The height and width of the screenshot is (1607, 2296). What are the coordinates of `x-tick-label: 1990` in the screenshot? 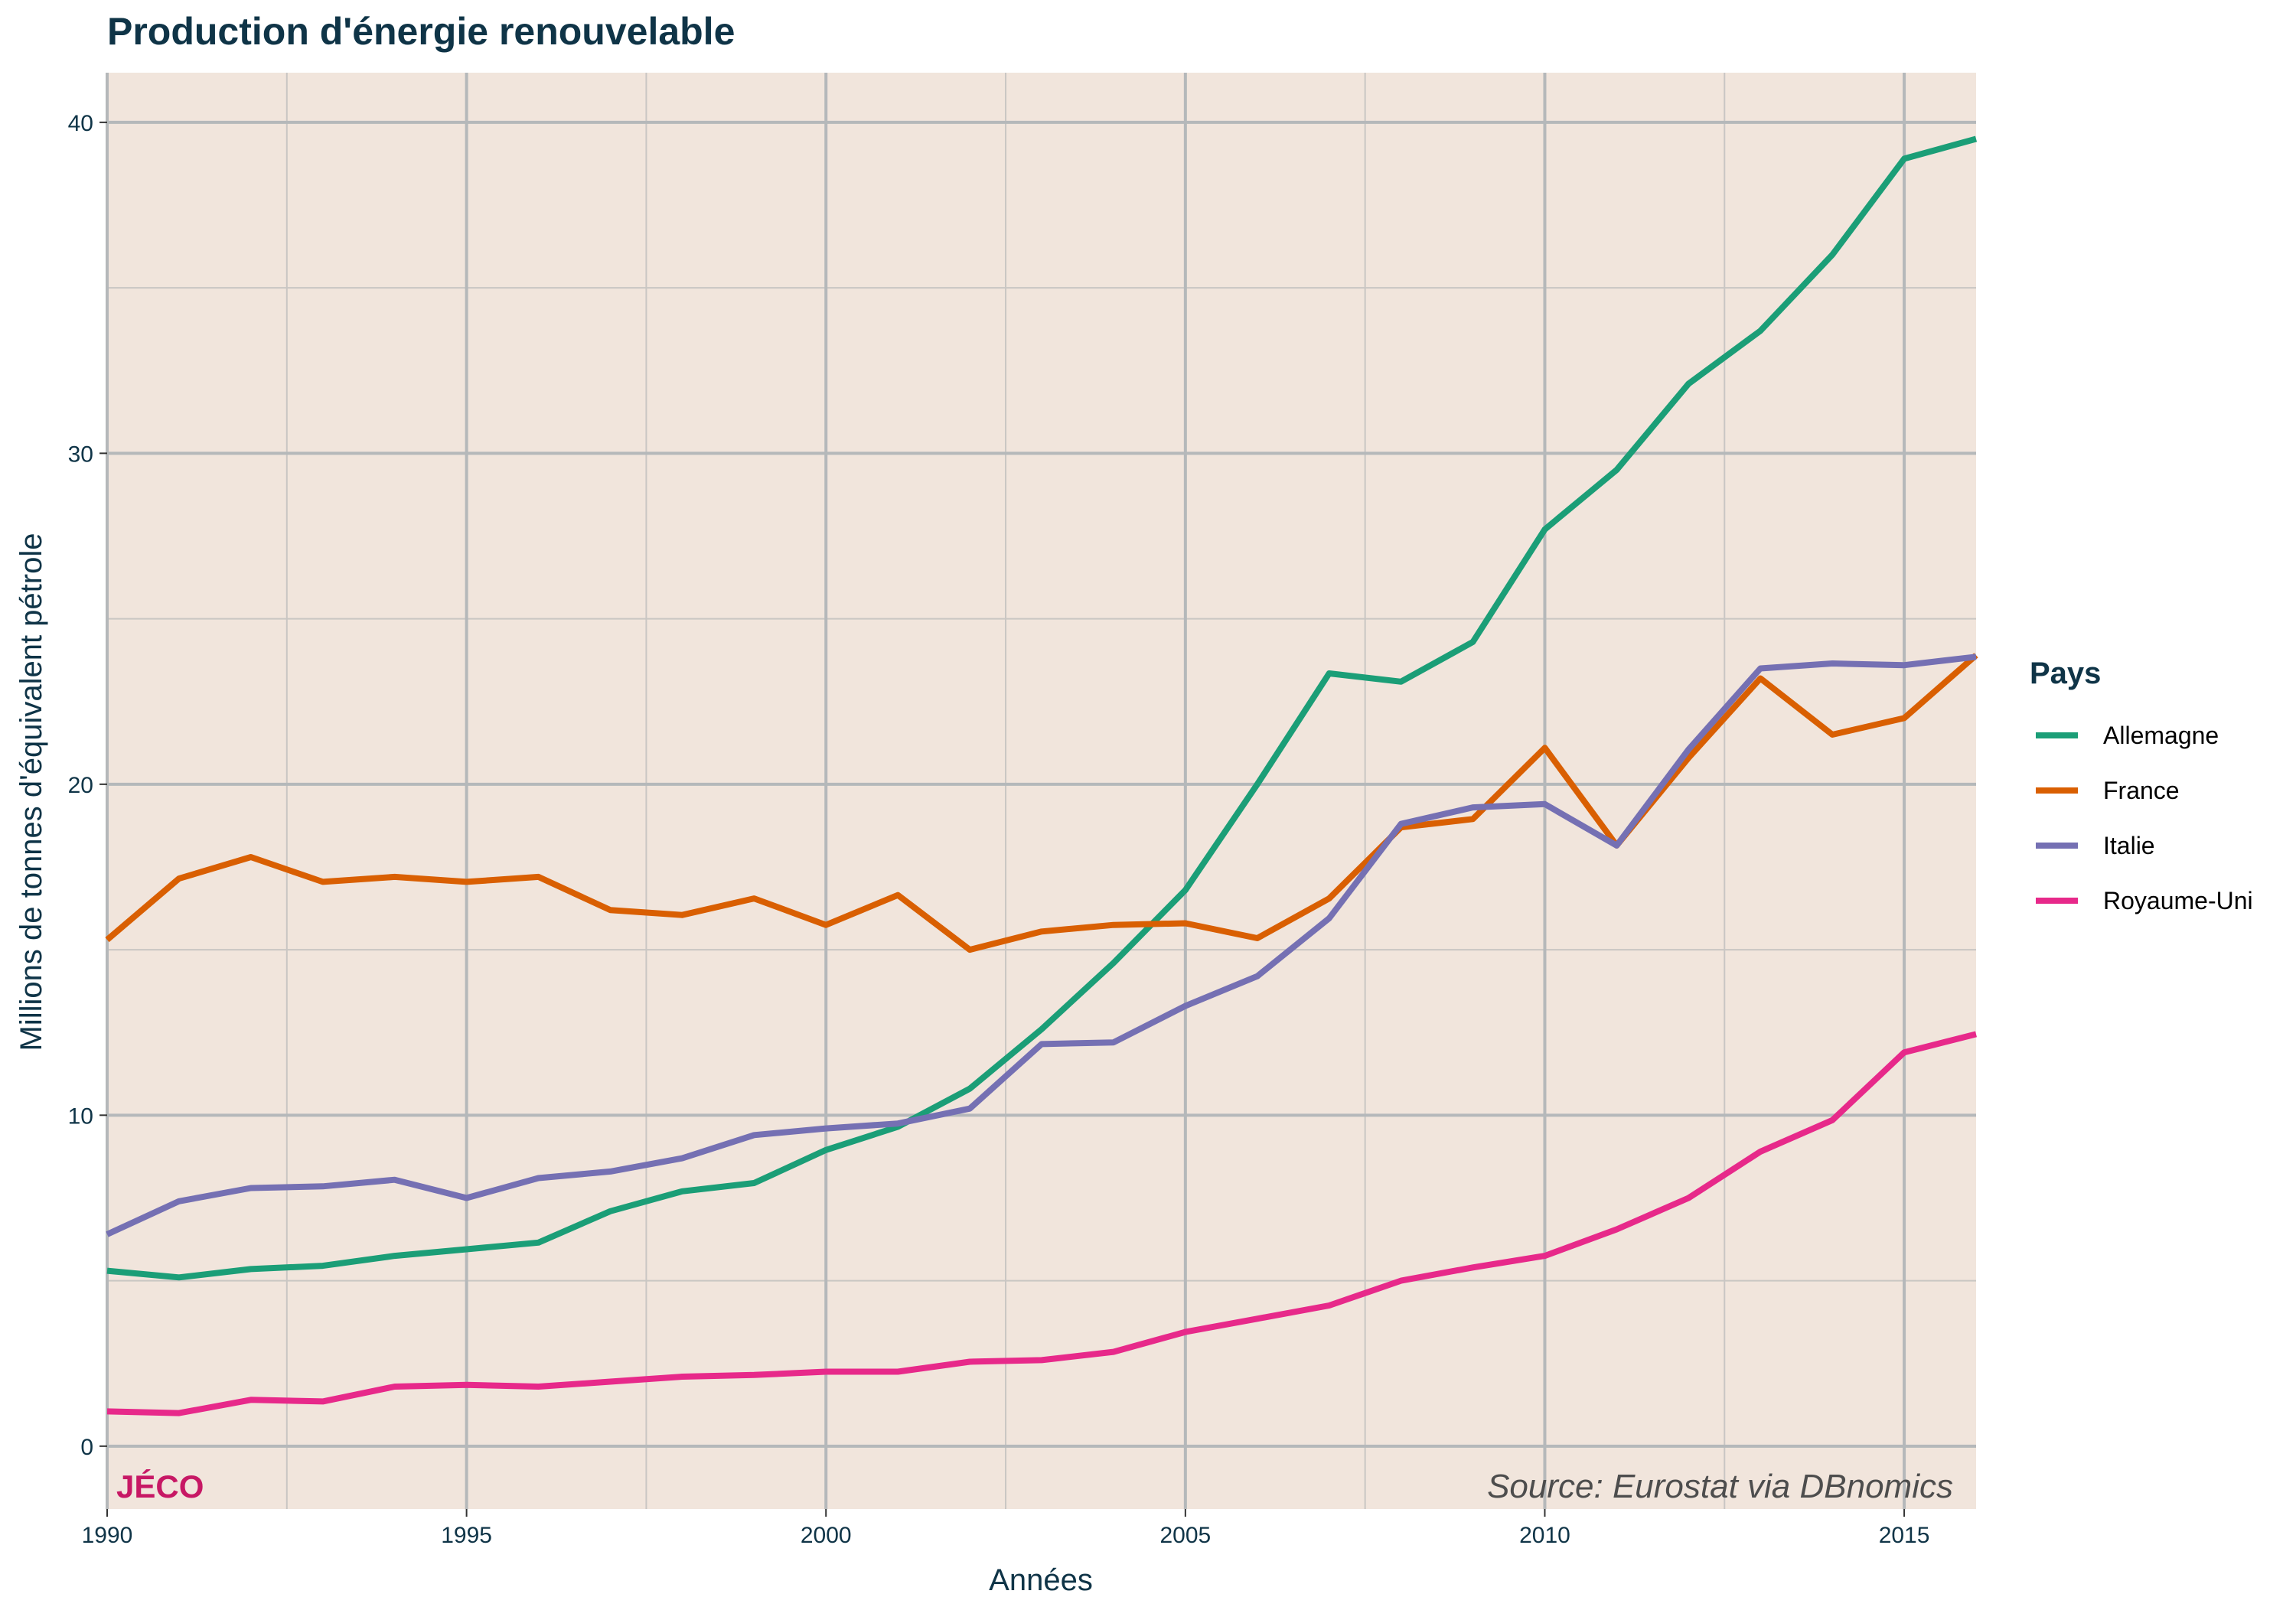 It's located at (107, 1535).